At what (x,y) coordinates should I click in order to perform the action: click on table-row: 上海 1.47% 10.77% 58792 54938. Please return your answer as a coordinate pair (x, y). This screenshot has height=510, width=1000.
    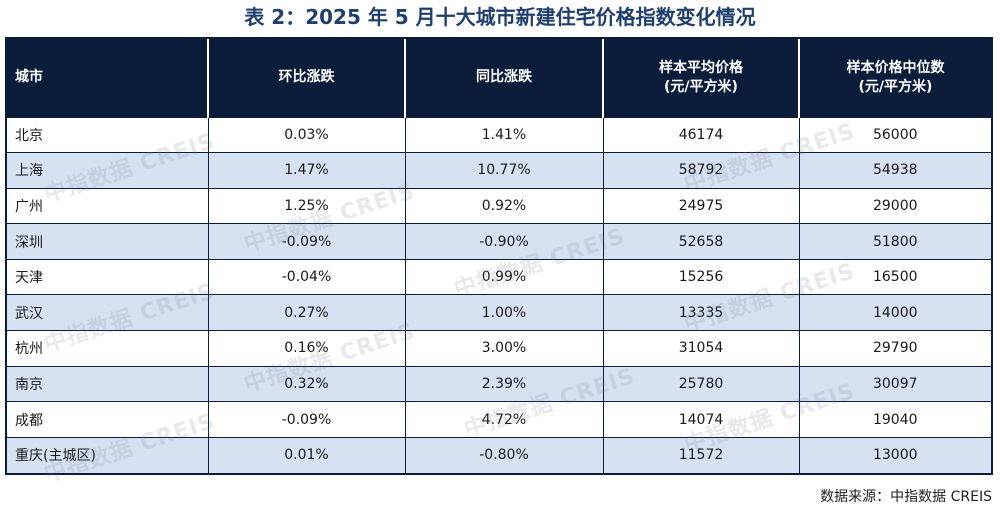
    Looking at the image, I should click on (499, 170).